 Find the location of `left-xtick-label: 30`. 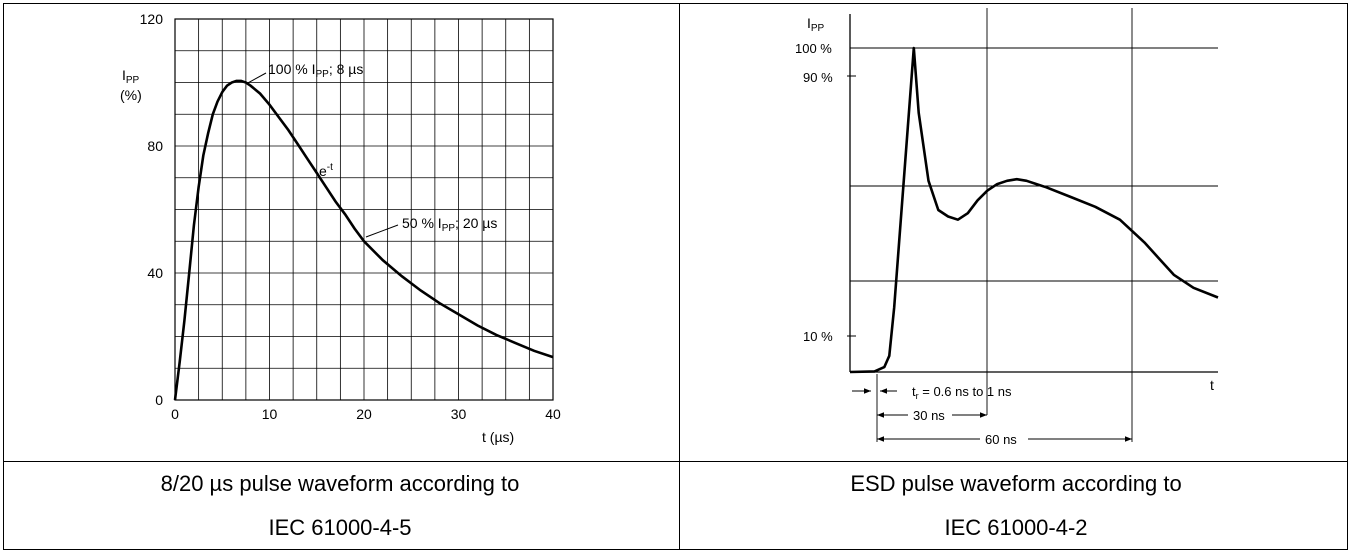

left-xtick-label: 30 is located at coordinates (459, 414).